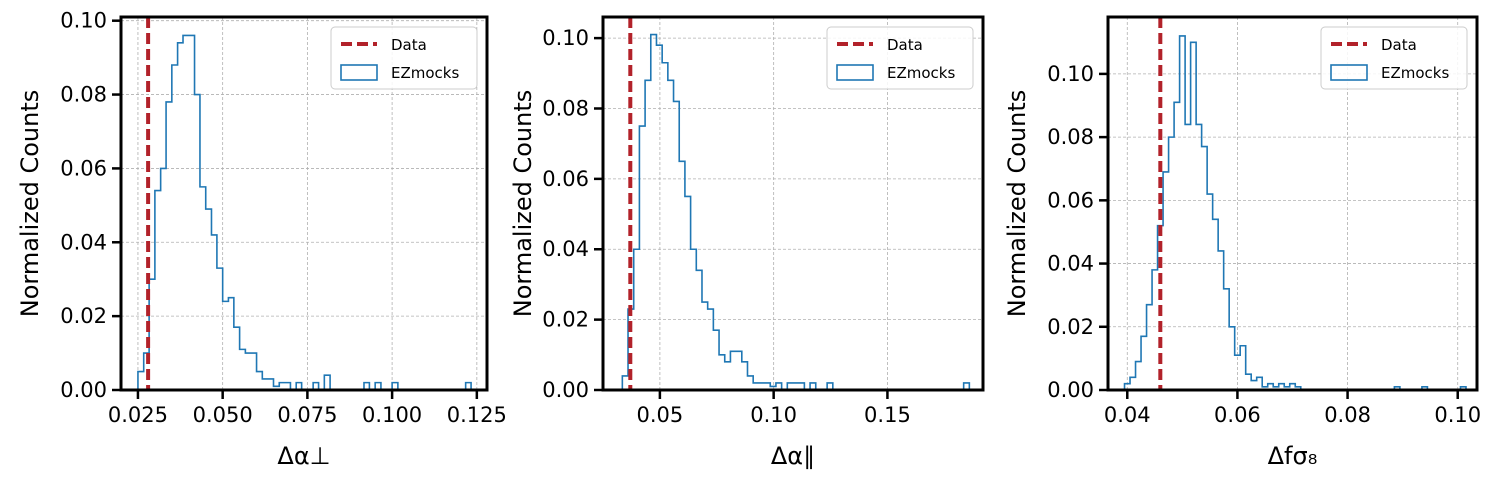 The height and width of the screenshot is (485, 1494). Describe the element at coordinates (1347, 415) in the screenshot. I see `x-tick-label: 0.08` at that location.